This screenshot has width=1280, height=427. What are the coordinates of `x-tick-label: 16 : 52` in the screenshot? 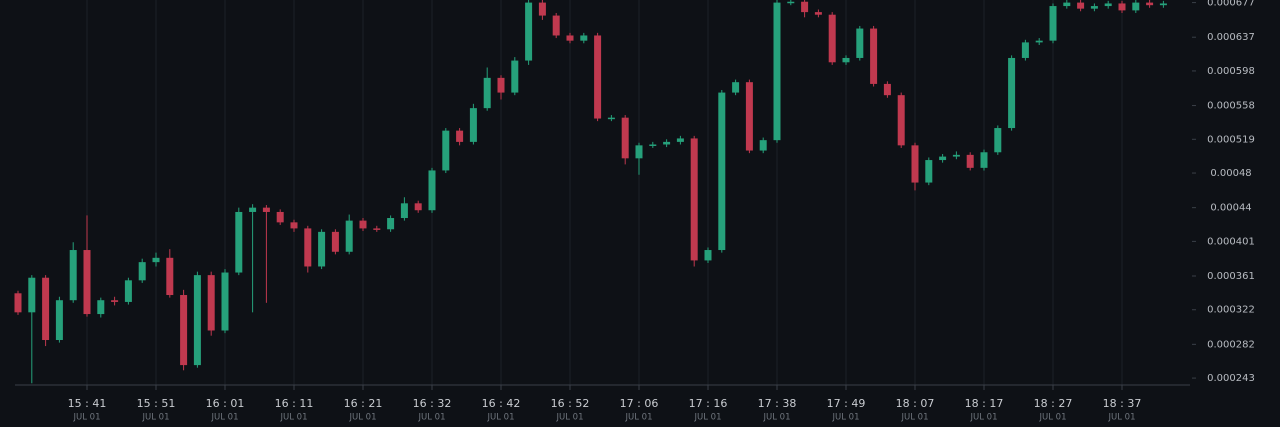 It's located at (570, 403).